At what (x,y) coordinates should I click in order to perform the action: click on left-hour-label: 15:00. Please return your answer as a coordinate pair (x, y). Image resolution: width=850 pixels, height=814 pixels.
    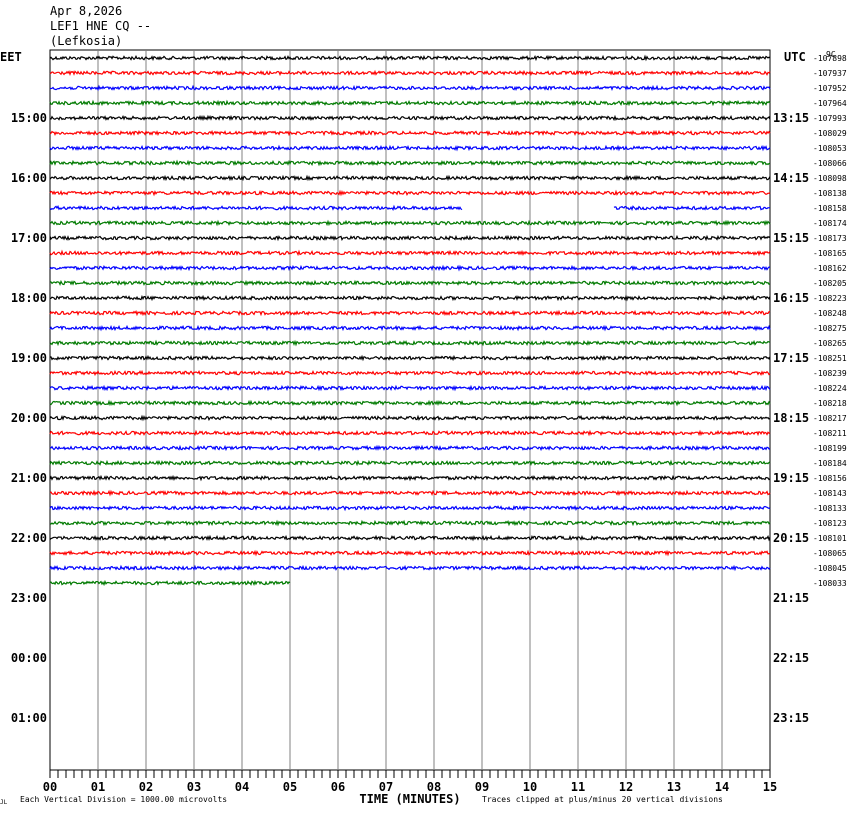
    Looking at the image, I should click on (29, 118).